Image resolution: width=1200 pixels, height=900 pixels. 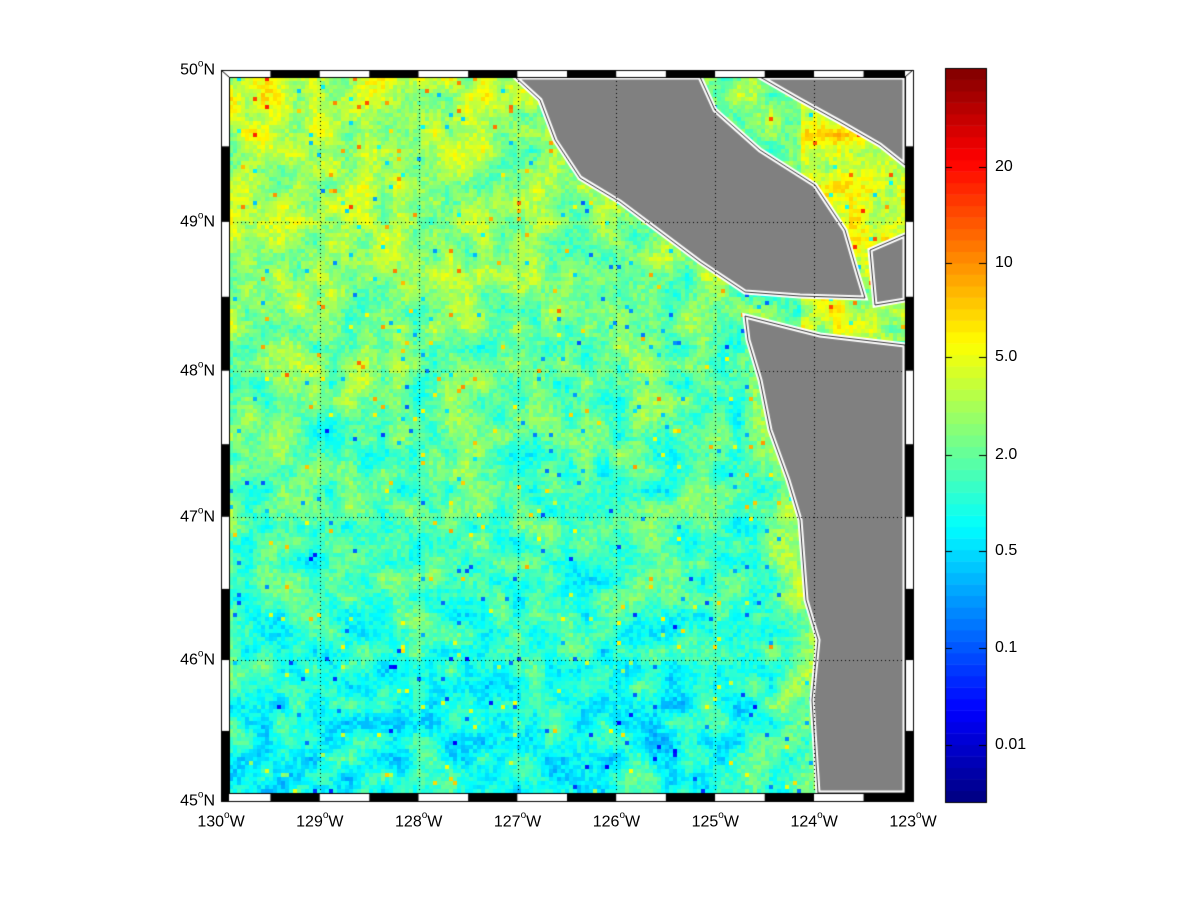 What do you see at coordinates (320, 820) in the screenshot?
I see `lon-label: 129oW` at bounding box center [320, 820].